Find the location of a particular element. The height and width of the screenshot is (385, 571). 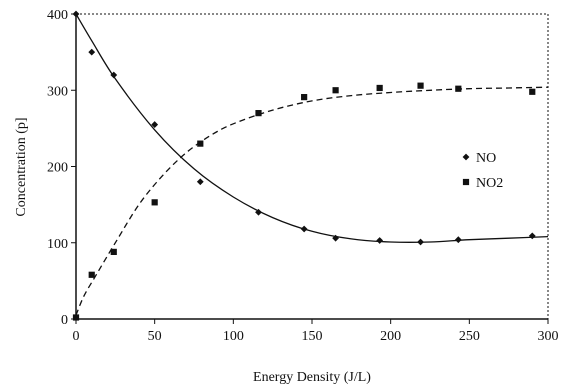

legend-marker-no is located at coordinates (466, 157).